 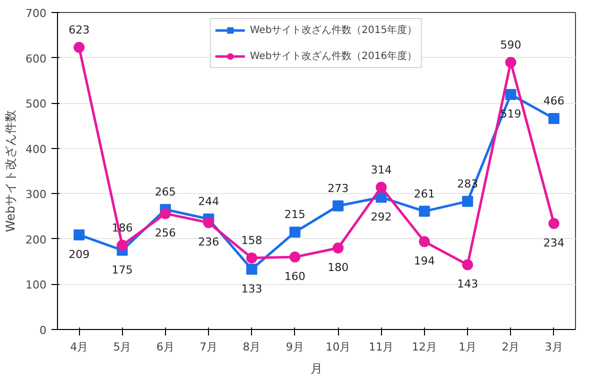 I want to click on y-tick-label: 100, so click(x=36, y=285).